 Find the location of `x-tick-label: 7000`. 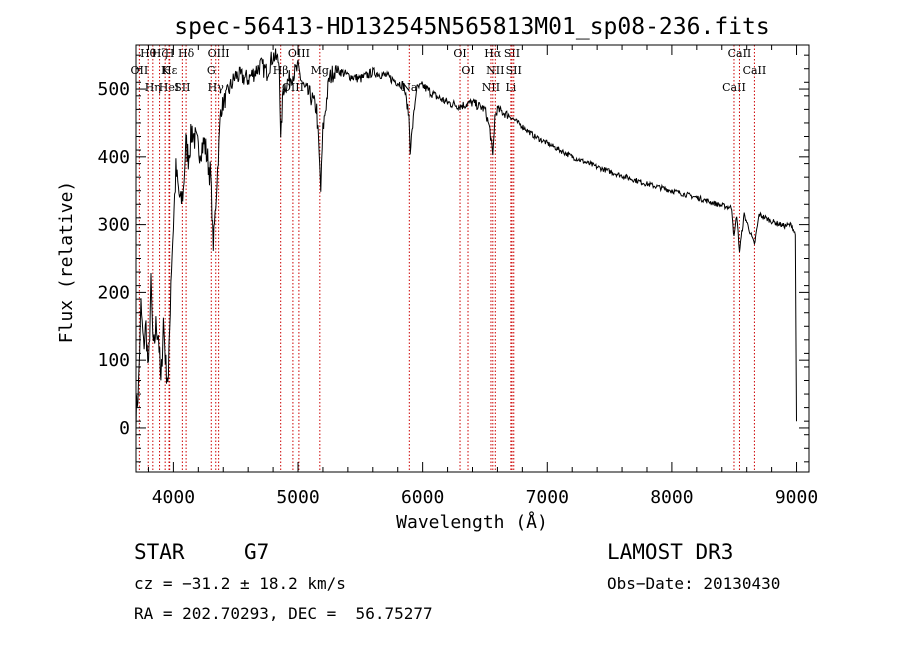

x-tick-label: 7000 is located at coordinates (547, 497).